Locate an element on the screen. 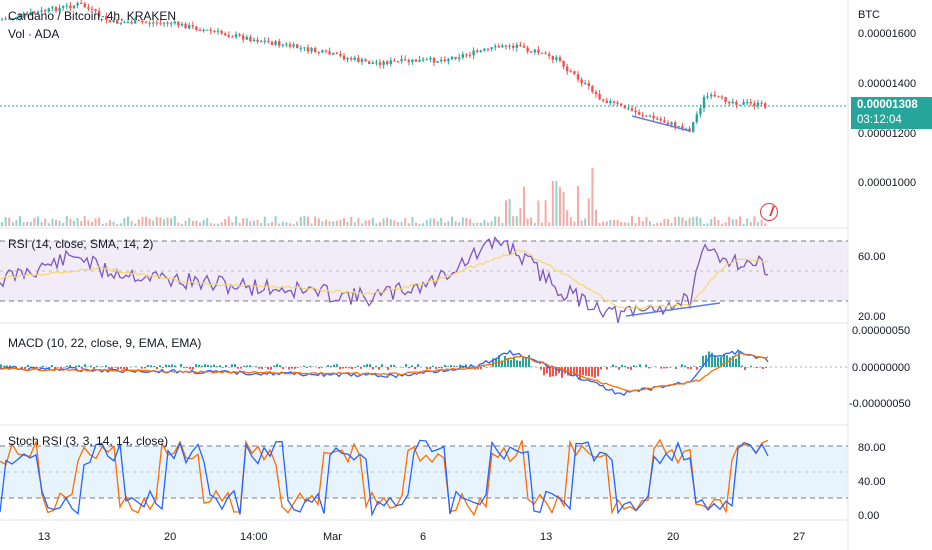 Image resolution: width=932 pixels, height=550 pixels. macd-label: MACD (10, 22, close, 9, EMA, EMA) is located at coordinates (105, 343).